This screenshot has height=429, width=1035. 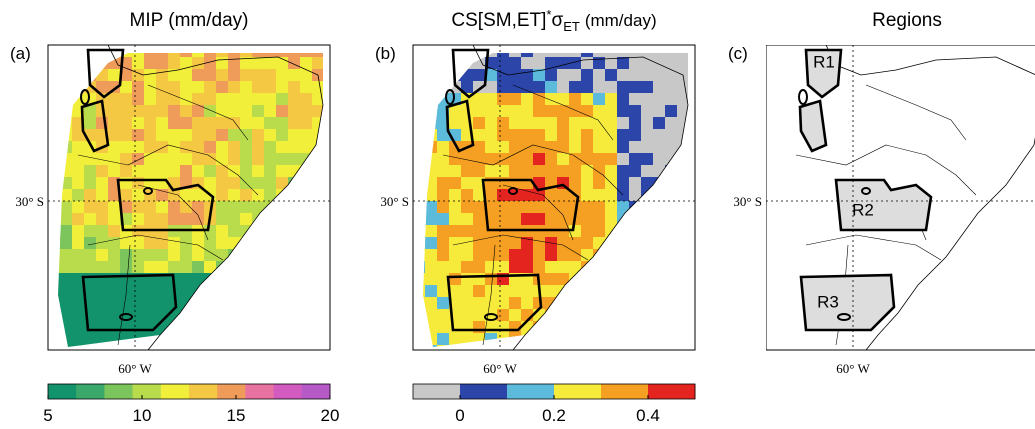 I want to click on title-unit: (mm/day), so click(x=621, y=20).